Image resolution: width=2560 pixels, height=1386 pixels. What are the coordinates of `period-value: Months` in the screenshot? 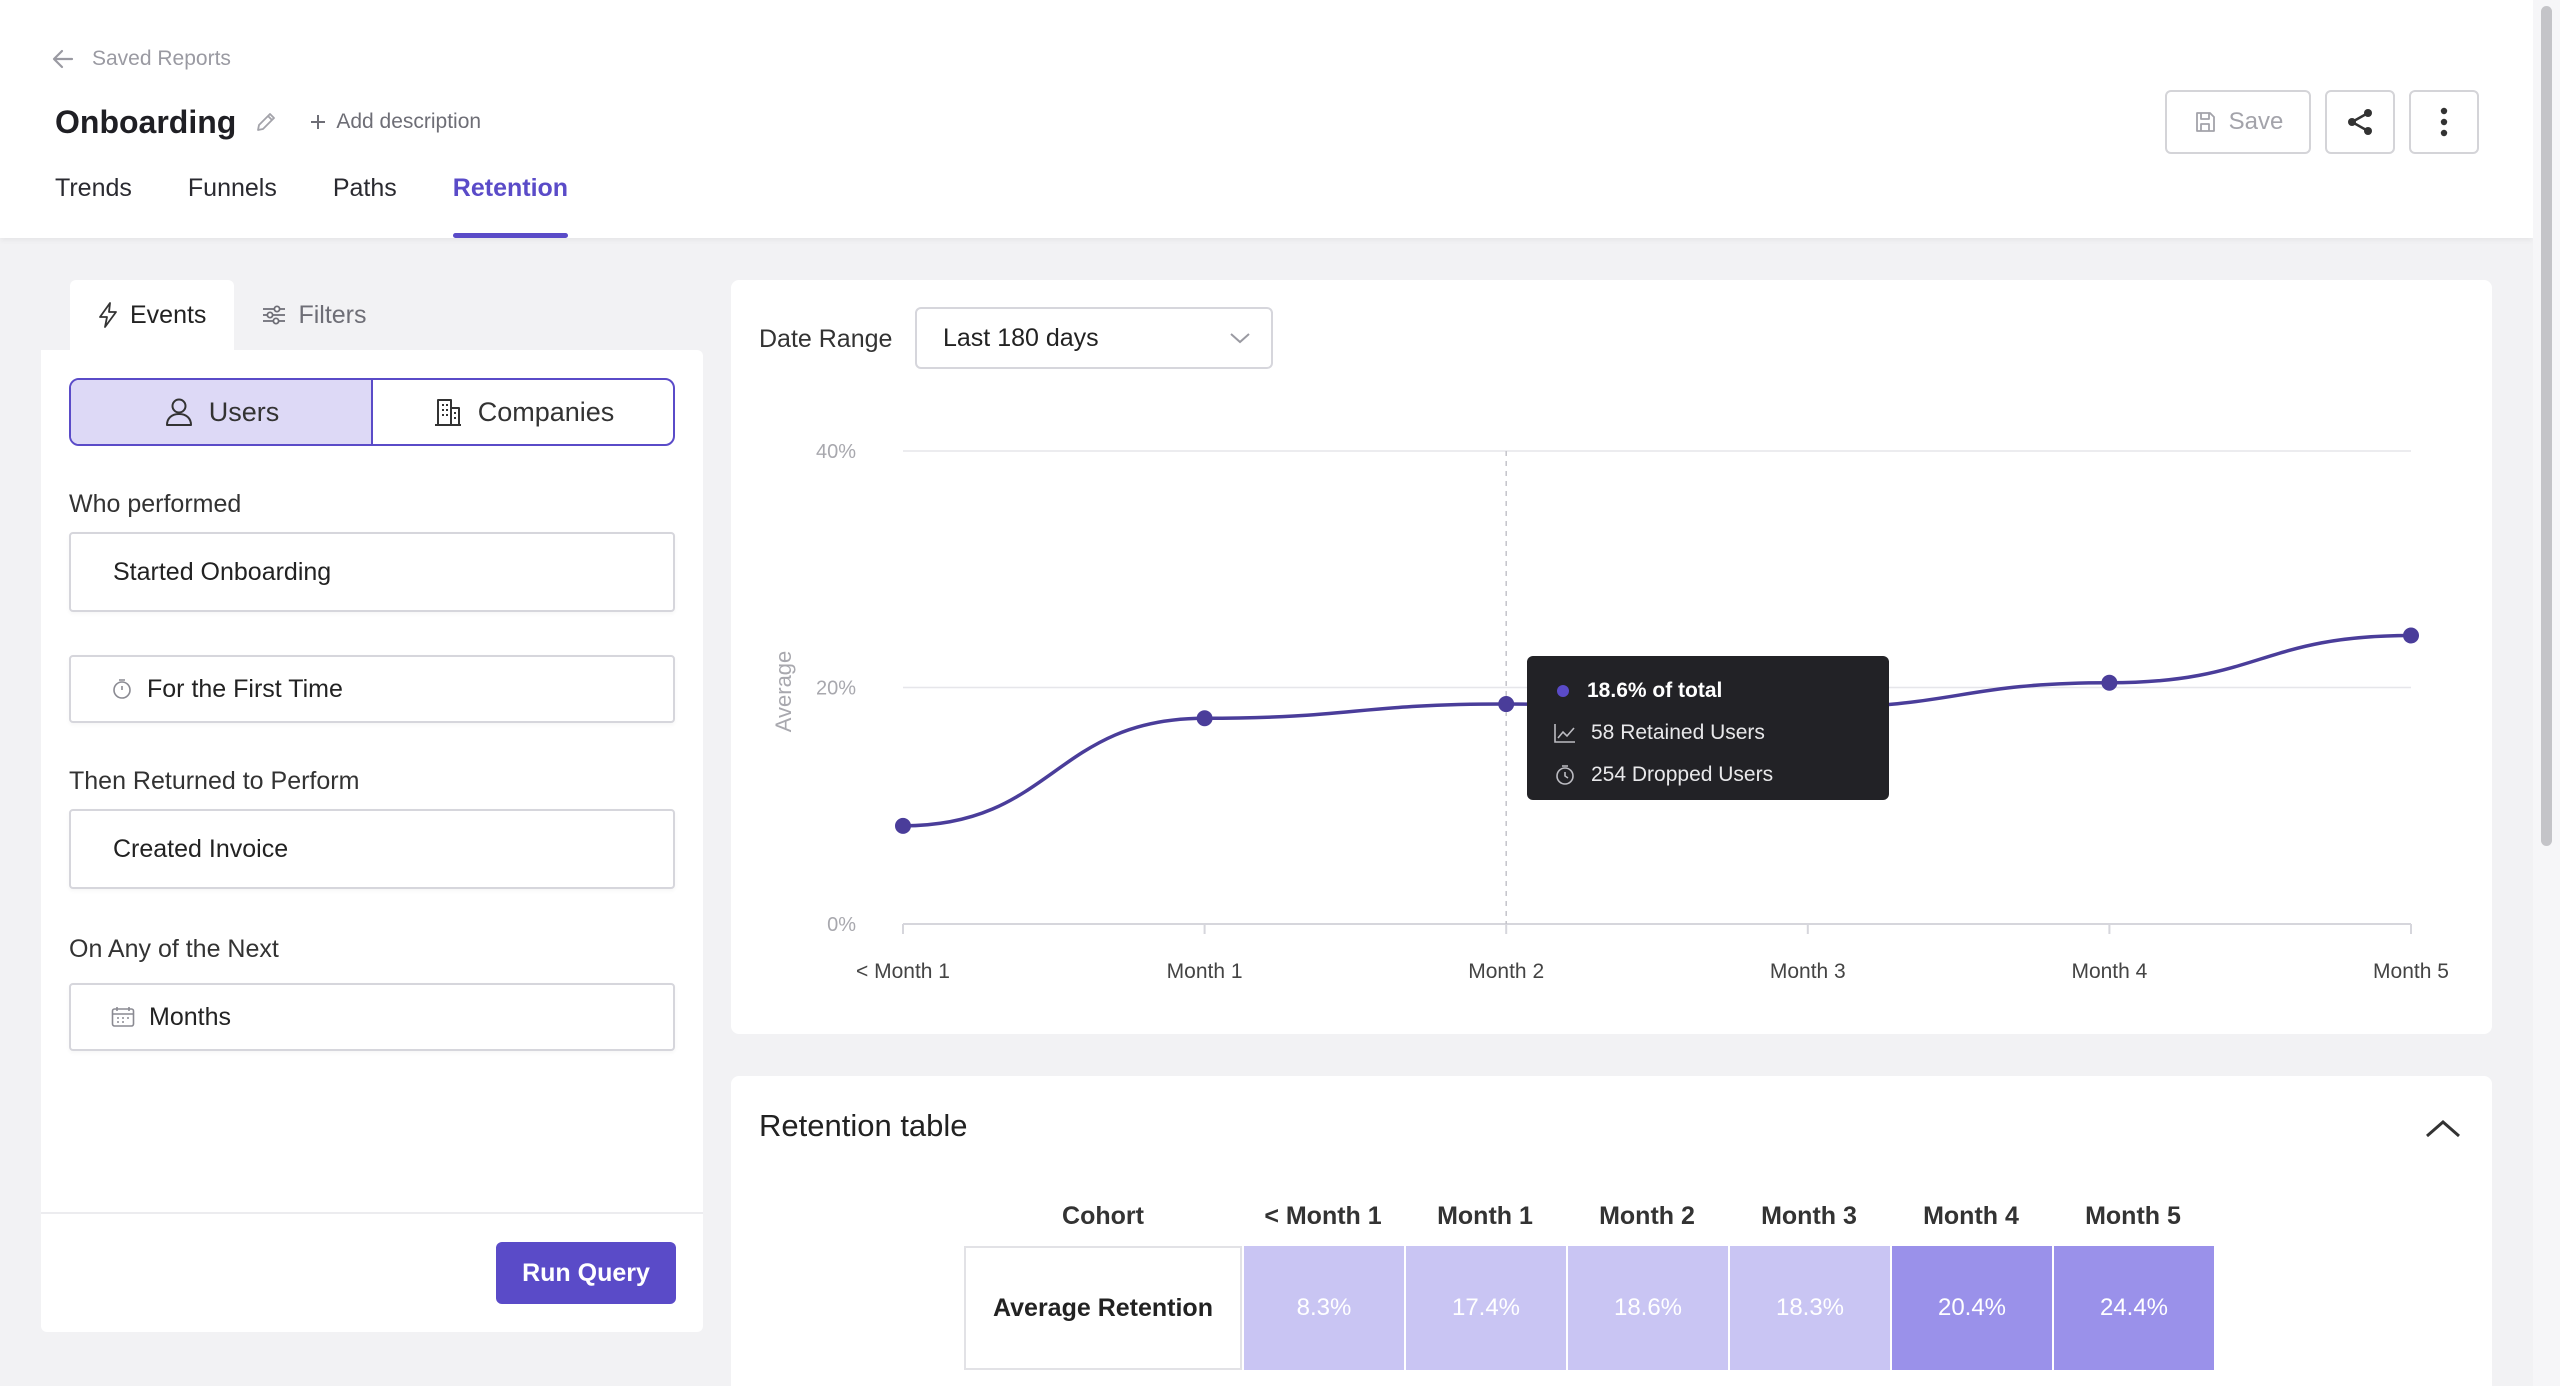 It's located at (190, 1016).